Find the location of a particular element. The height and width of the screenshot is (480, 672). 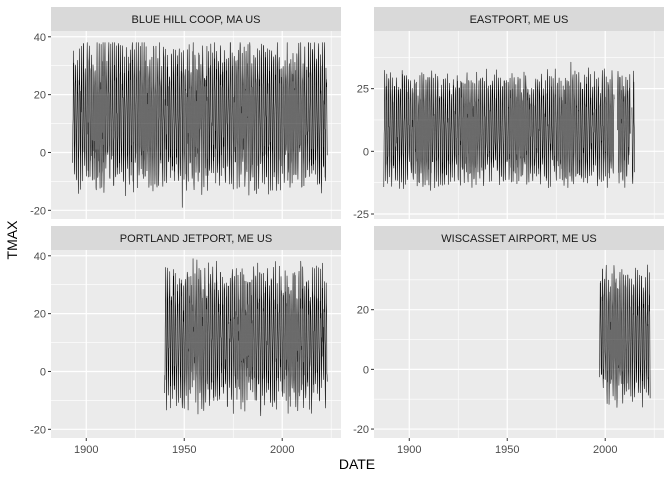

facet-strip-title: EASTPORT, ME US is located at coordinates (519, 20).